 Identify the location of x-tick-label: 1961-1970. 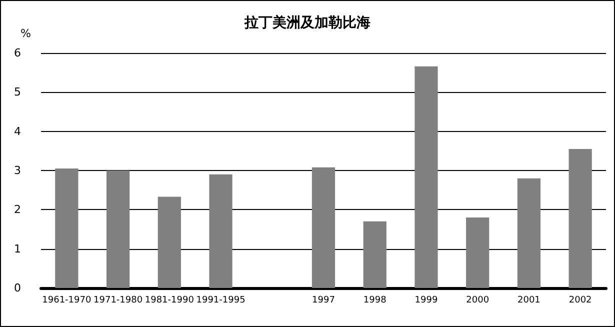
(67, 301).